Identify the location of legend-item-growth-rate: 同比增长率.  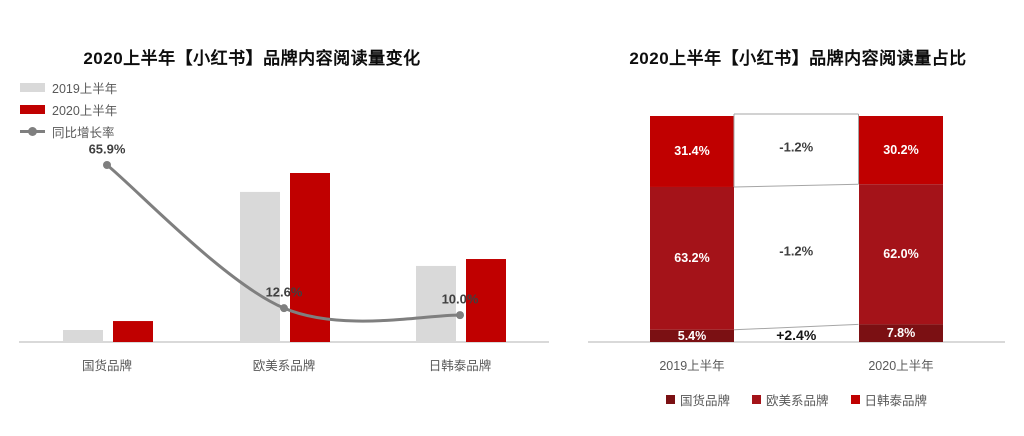
(68, 131).